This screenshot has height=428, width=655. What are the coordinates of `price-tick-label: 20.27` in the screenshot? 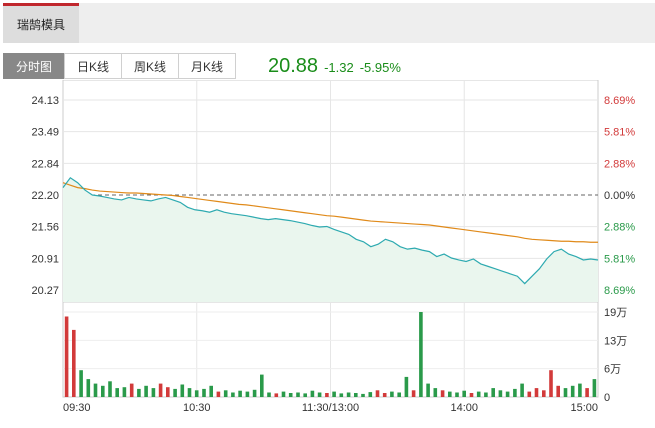 It's located at (45, 291).